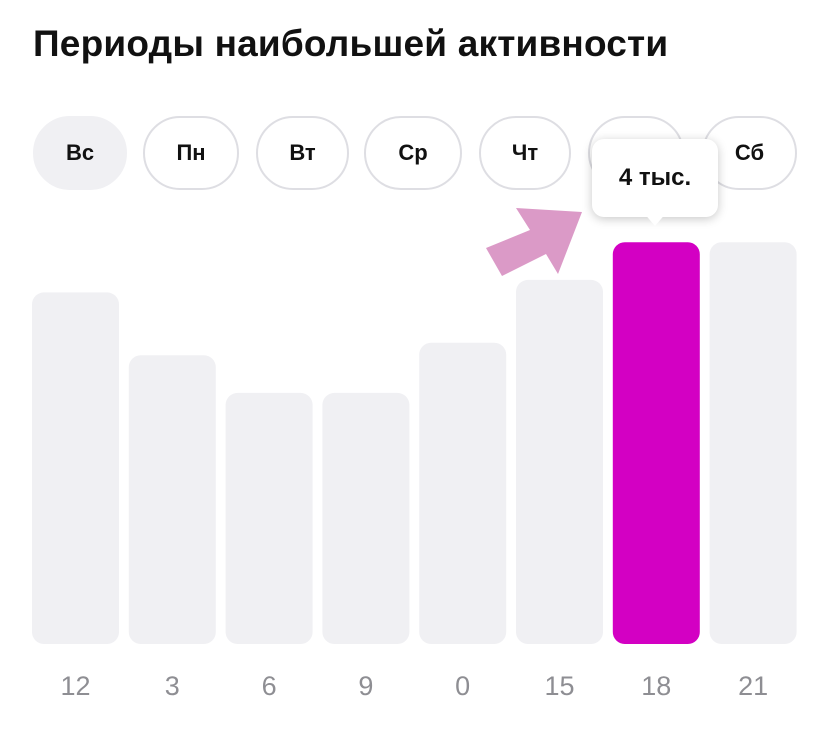 The width and height of the screenshot is (828, 730). I want to click on x-tick-label: 12, so click(75, 686).